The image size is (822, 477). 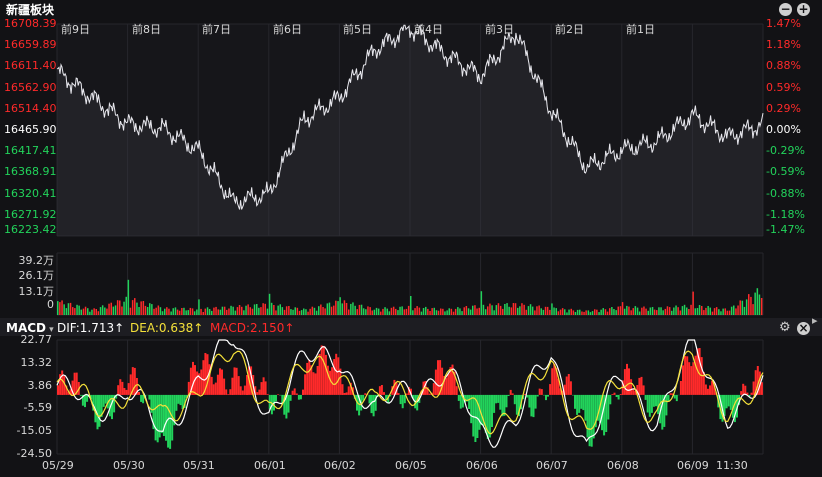 I want to click on day-label: 前6日, so click(x=287, y=29).